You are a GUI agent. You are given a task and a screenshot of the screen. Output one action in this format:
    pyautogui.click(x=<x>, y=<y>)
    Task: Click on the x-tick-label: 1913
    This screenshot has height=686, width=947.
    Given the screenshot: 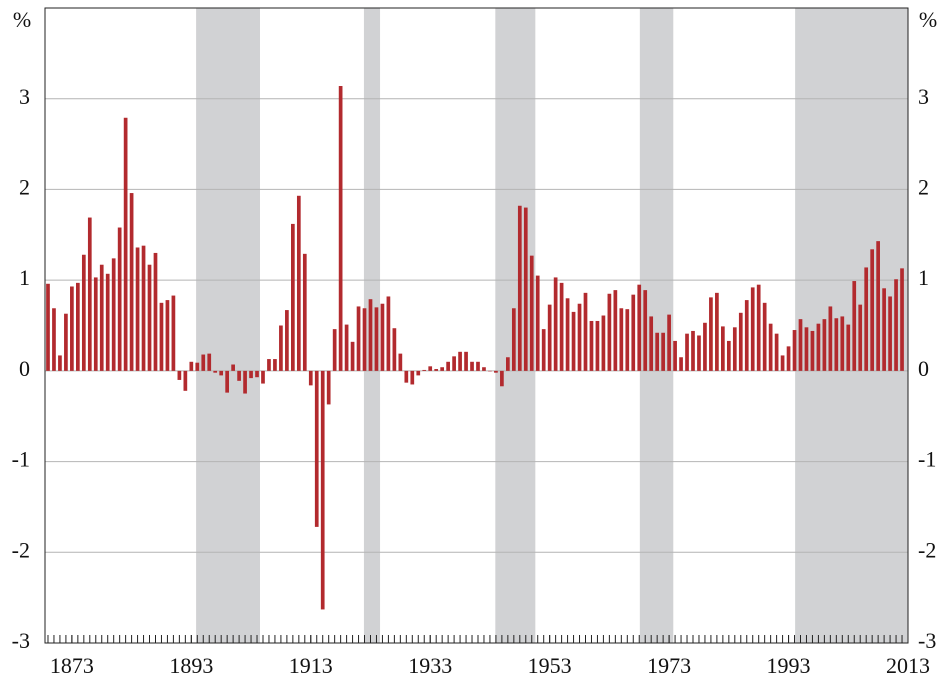 What is the action you would take?
    pyautogui.click(x=311, y=665)
    